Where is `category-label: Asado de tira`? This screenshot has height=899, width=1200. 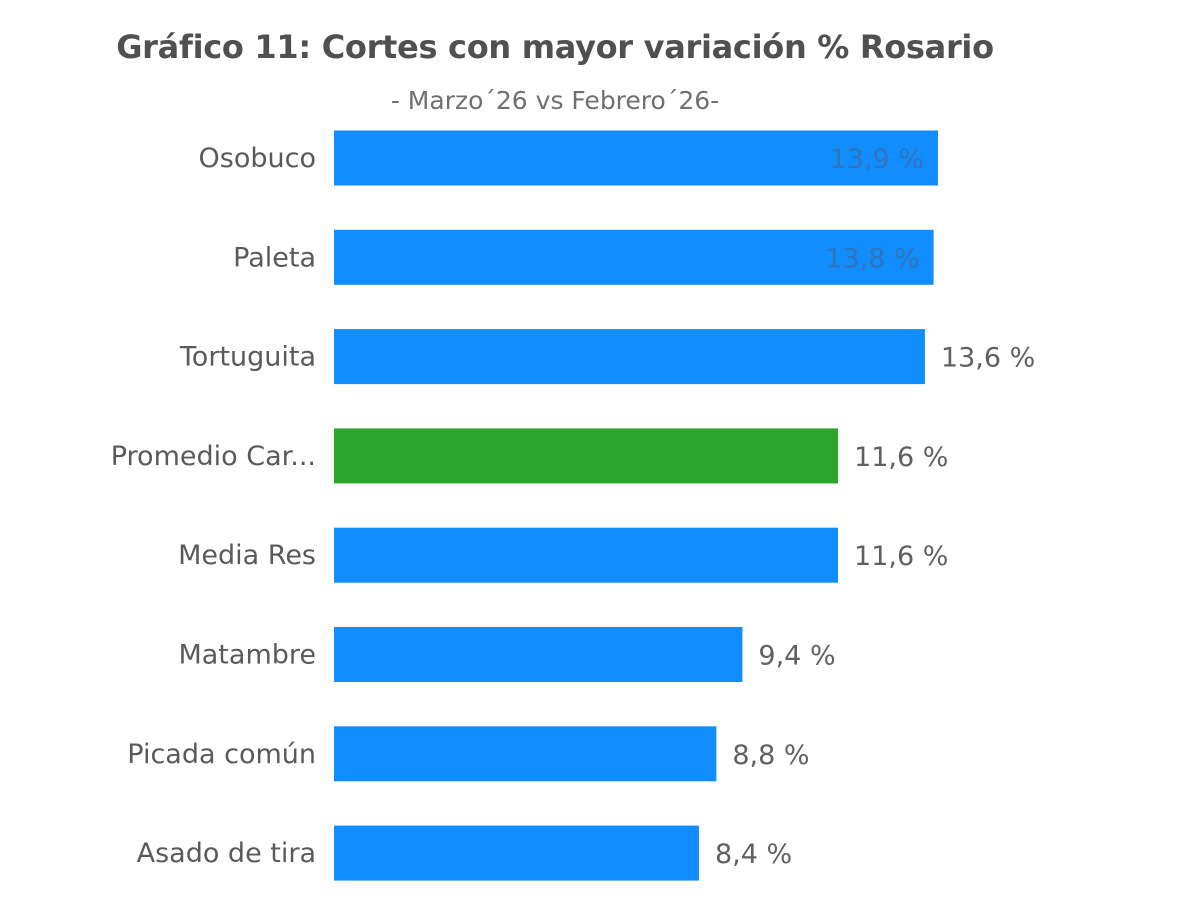
category-label: Asado de tira is located at coordinates (226, 853).